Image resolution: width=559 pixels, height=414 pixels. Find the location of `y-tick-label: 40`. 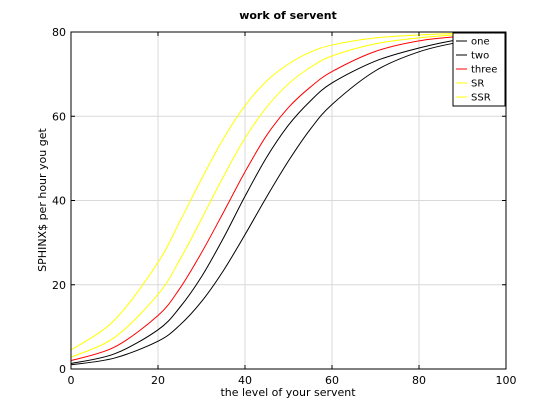

y-tick-label: 40 is located at coordinates (59, 201).